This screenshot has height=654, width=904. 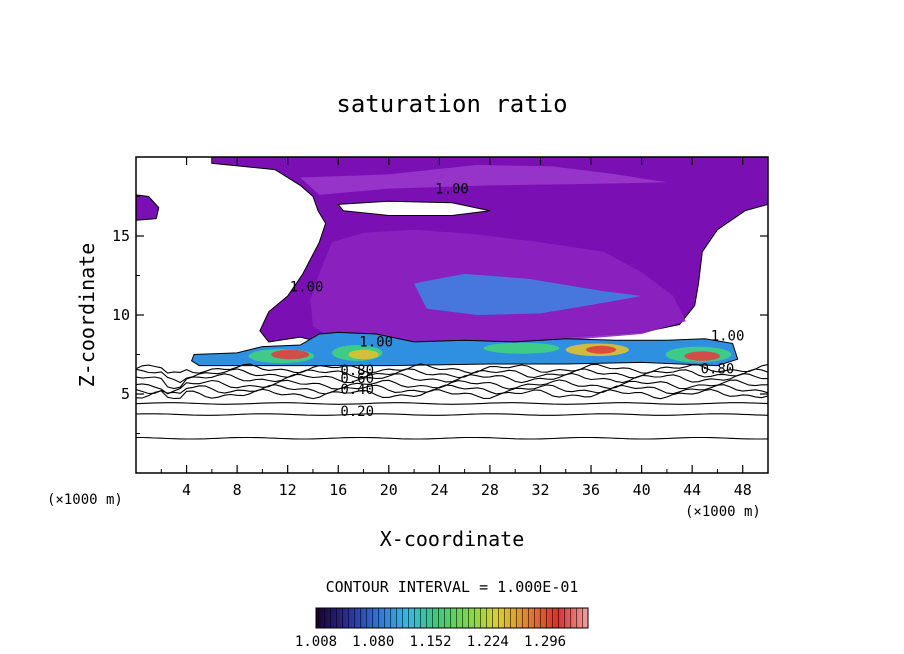 I want to click on contour-line-0.70, so click(x=452, y=381).